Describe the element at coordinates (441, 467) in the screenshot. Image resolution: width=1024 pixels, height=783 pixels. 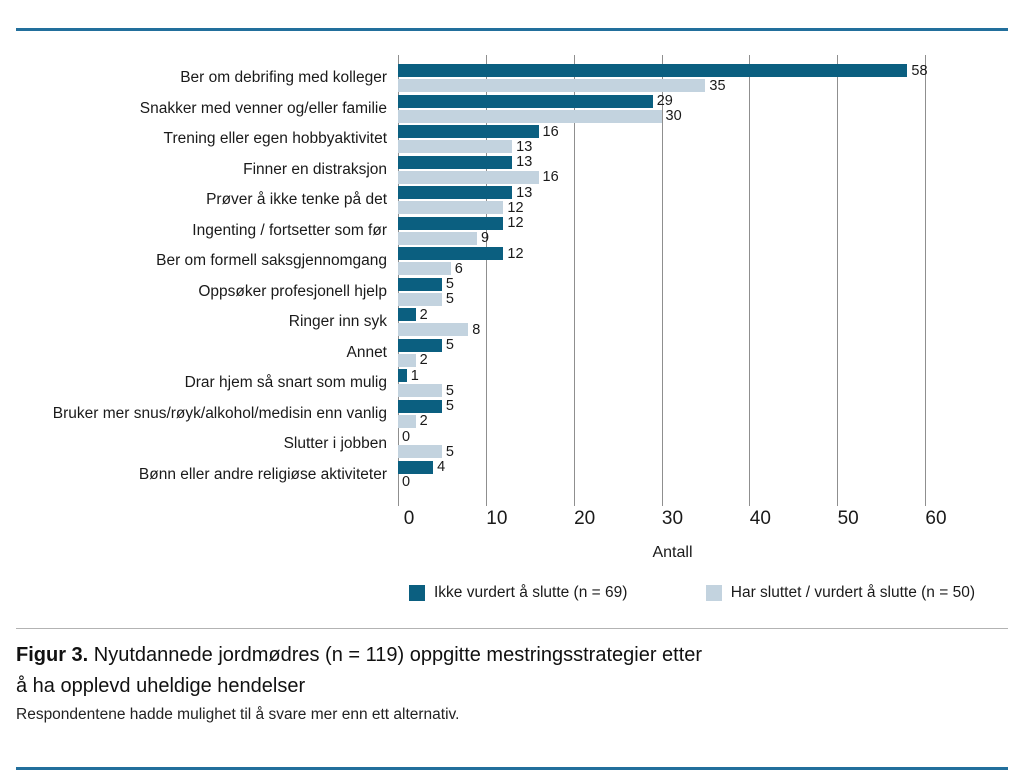
I see `value-label: 4` at that location.